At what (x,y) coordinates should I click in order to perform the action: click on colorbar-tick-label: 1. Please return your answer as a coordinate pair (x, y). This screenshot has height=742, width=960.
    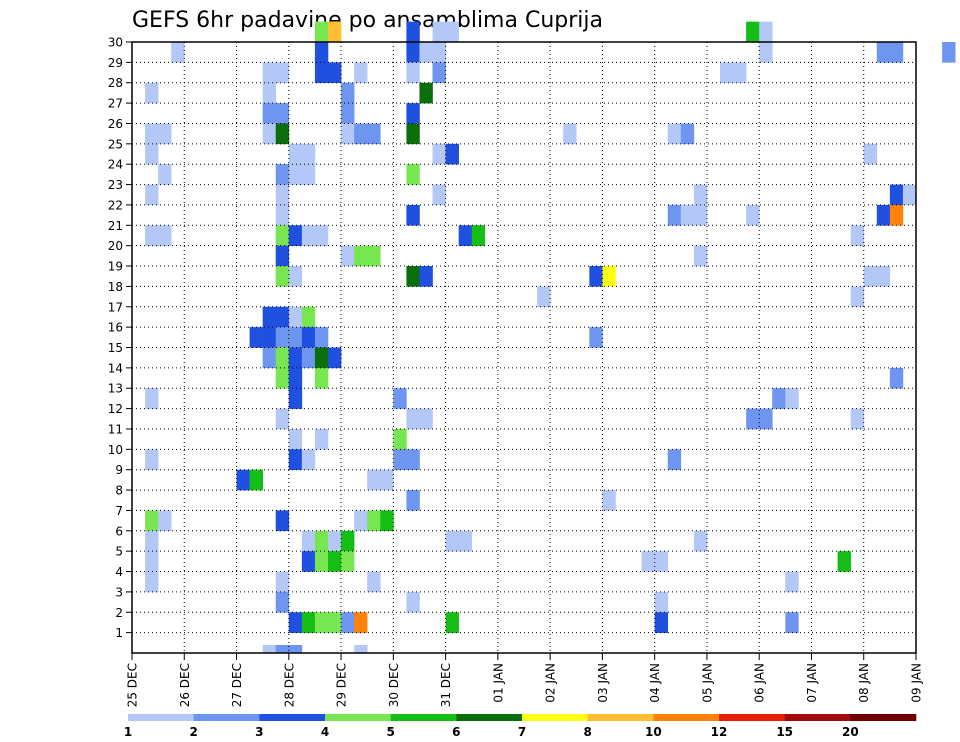
    Looking at the image, I should click on (128, 732).